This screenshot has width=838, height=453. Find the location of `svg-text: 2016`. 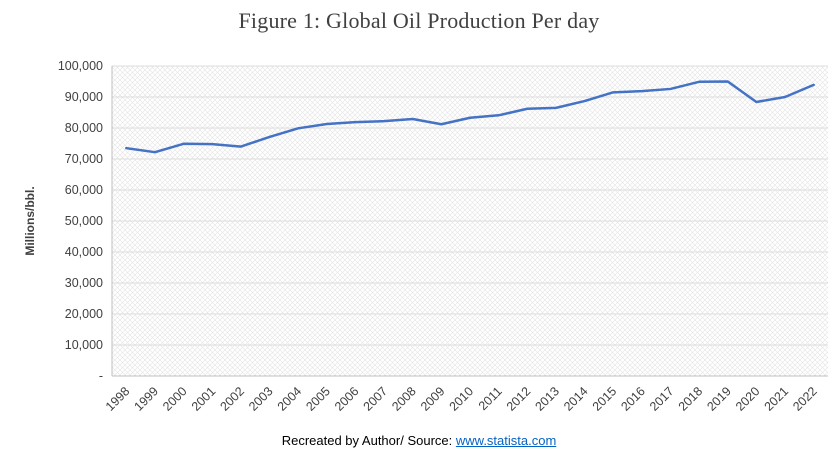

svg-text: 2016 is located at coordinates (633, 399).